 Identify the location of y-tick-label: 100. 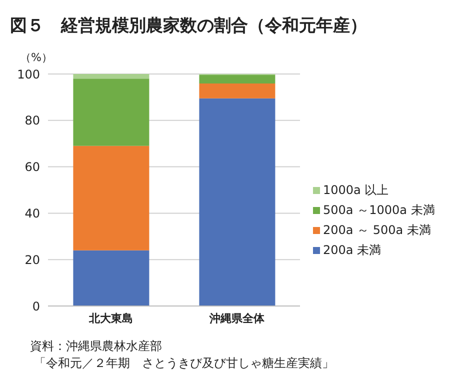
(28, 74).